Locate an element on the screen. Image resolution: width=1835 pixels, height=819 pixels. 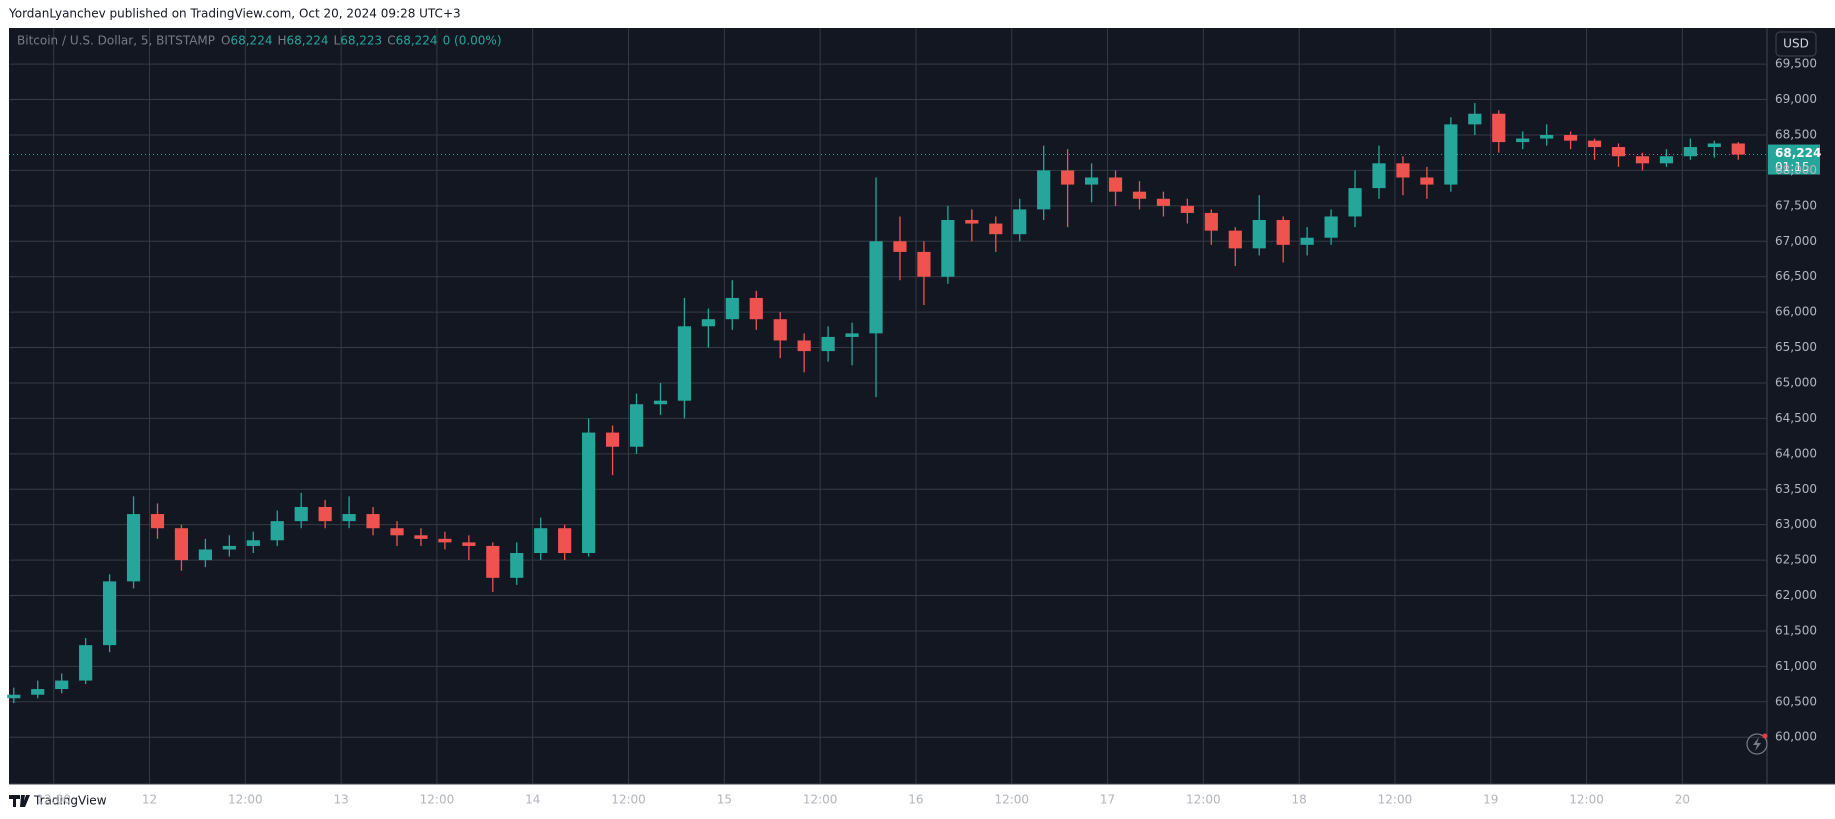
x-tick-label: 19 is located at coordinates (1490, 800).